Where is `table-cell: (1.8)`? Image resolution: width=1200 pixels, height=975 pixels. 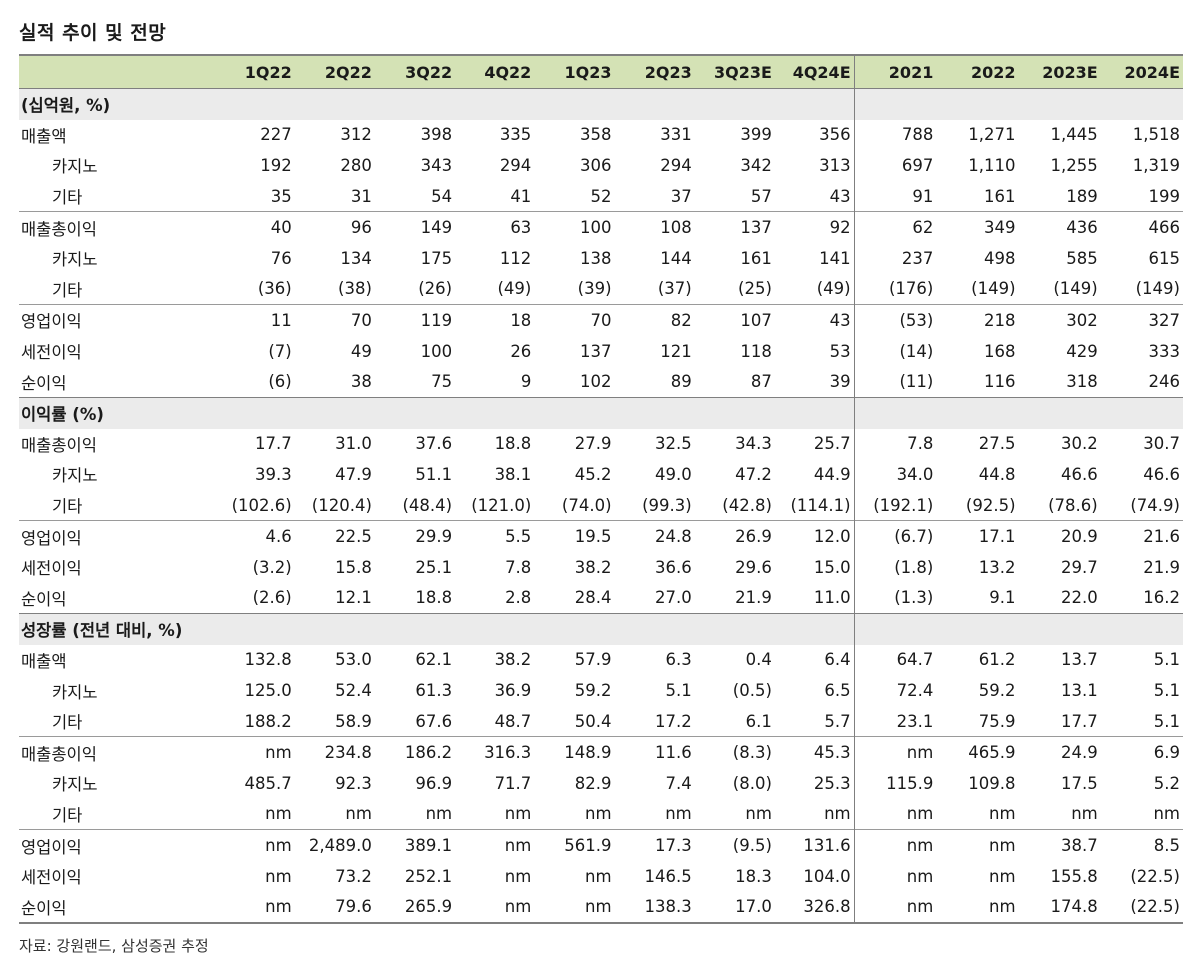
table-cell: (1.8) is located at coordinates (914, 567).